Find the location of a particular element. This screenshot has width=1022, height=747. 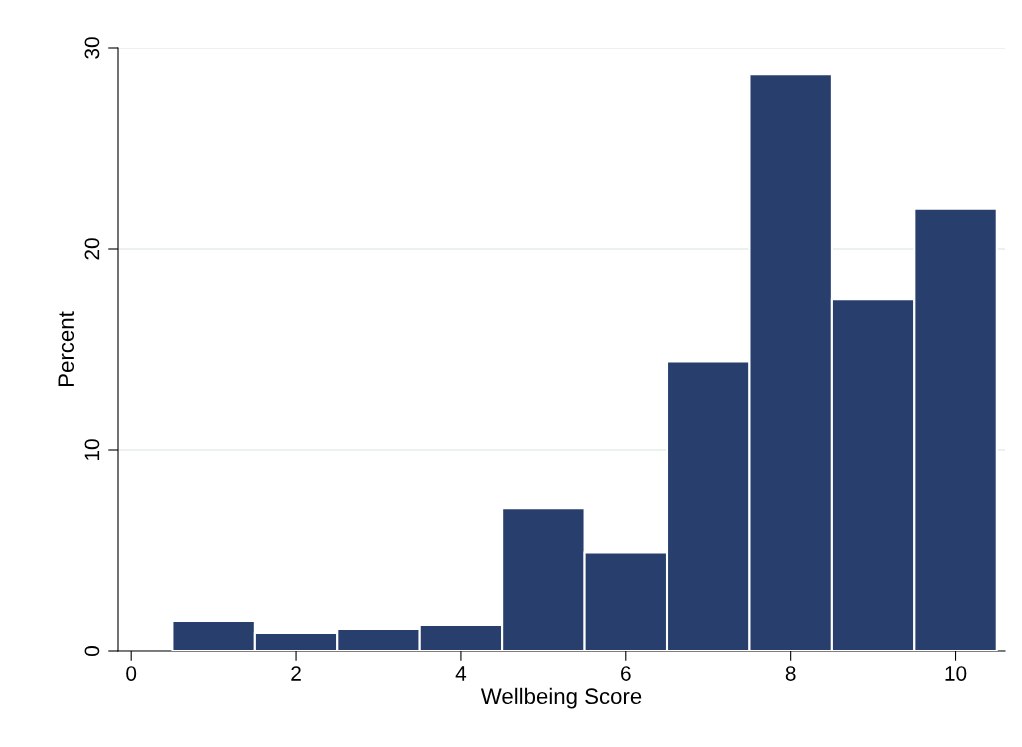

x-tick-label: 6 is located at coordinates (626, 673).